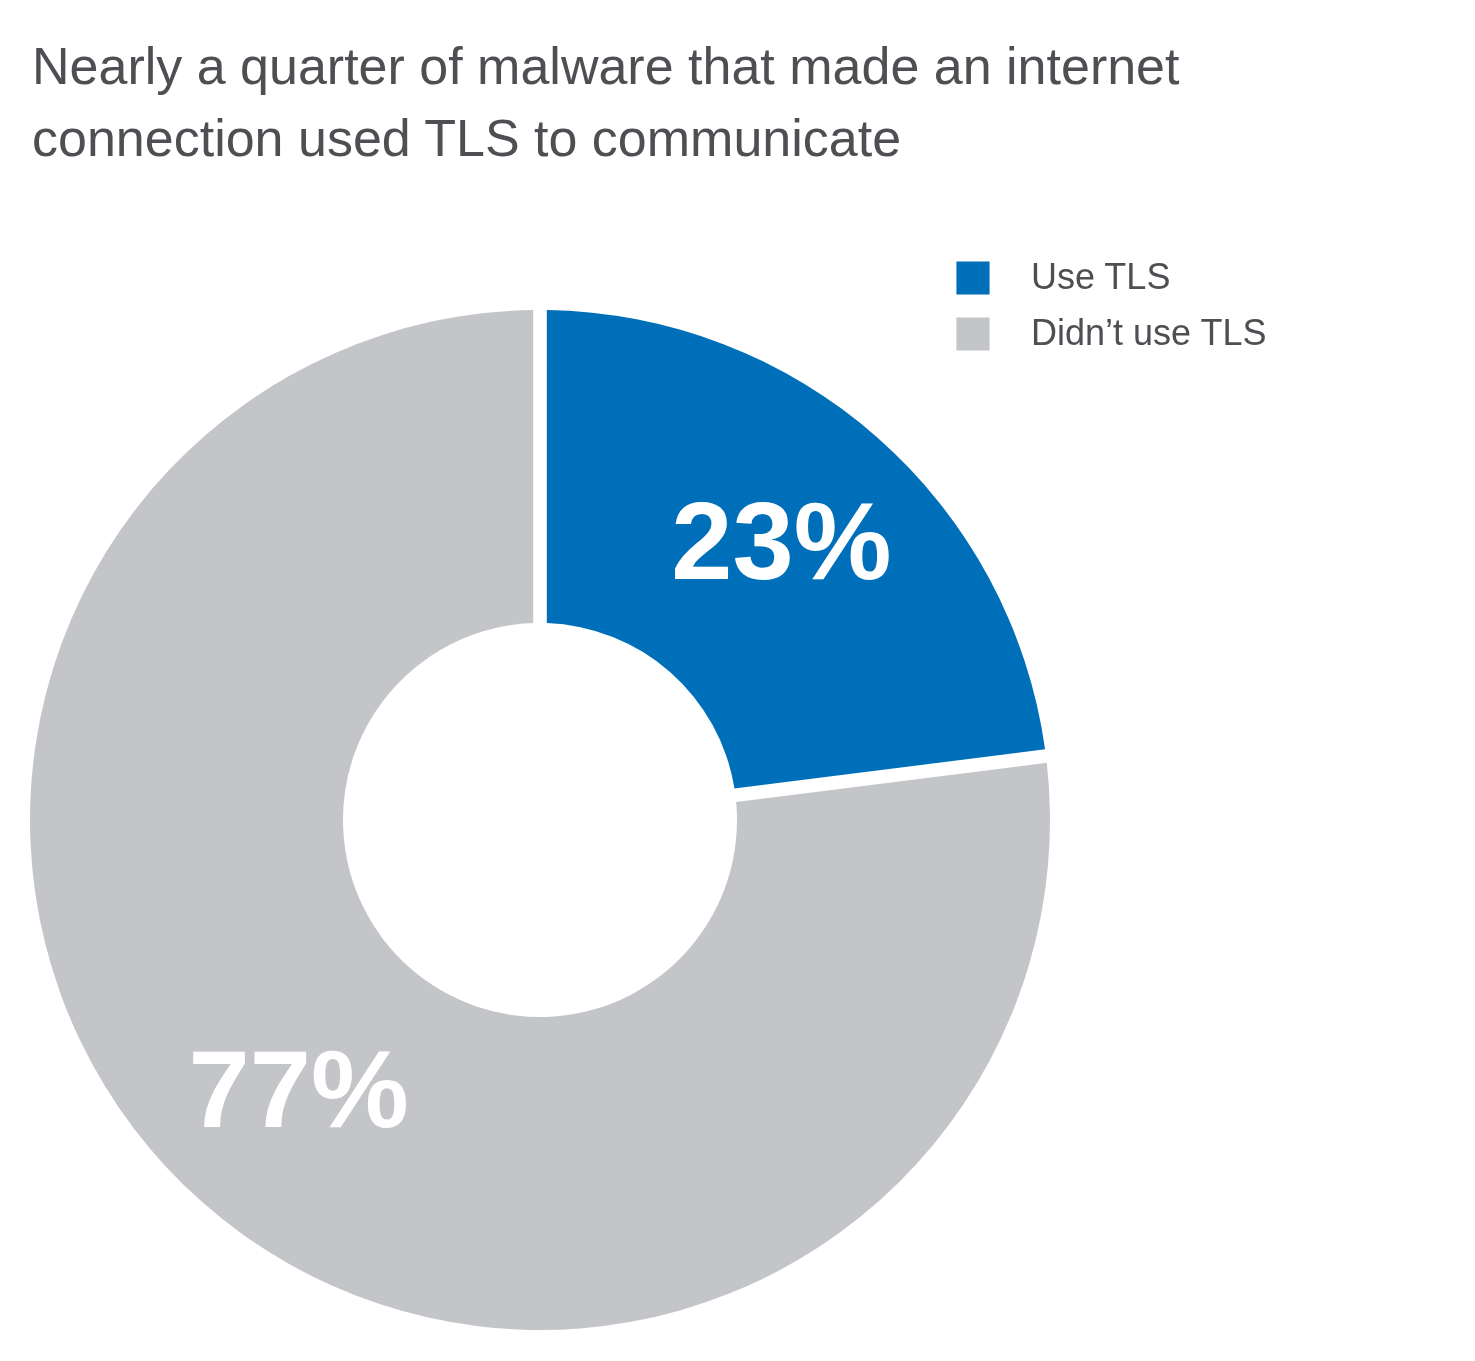 Image resolution: width=1475 pixels, height=1361 pixels. What do you see at coordinates (298, 1088) in the screenshot?
I see `data-label: 77%` at bounding box center [298, 1088].